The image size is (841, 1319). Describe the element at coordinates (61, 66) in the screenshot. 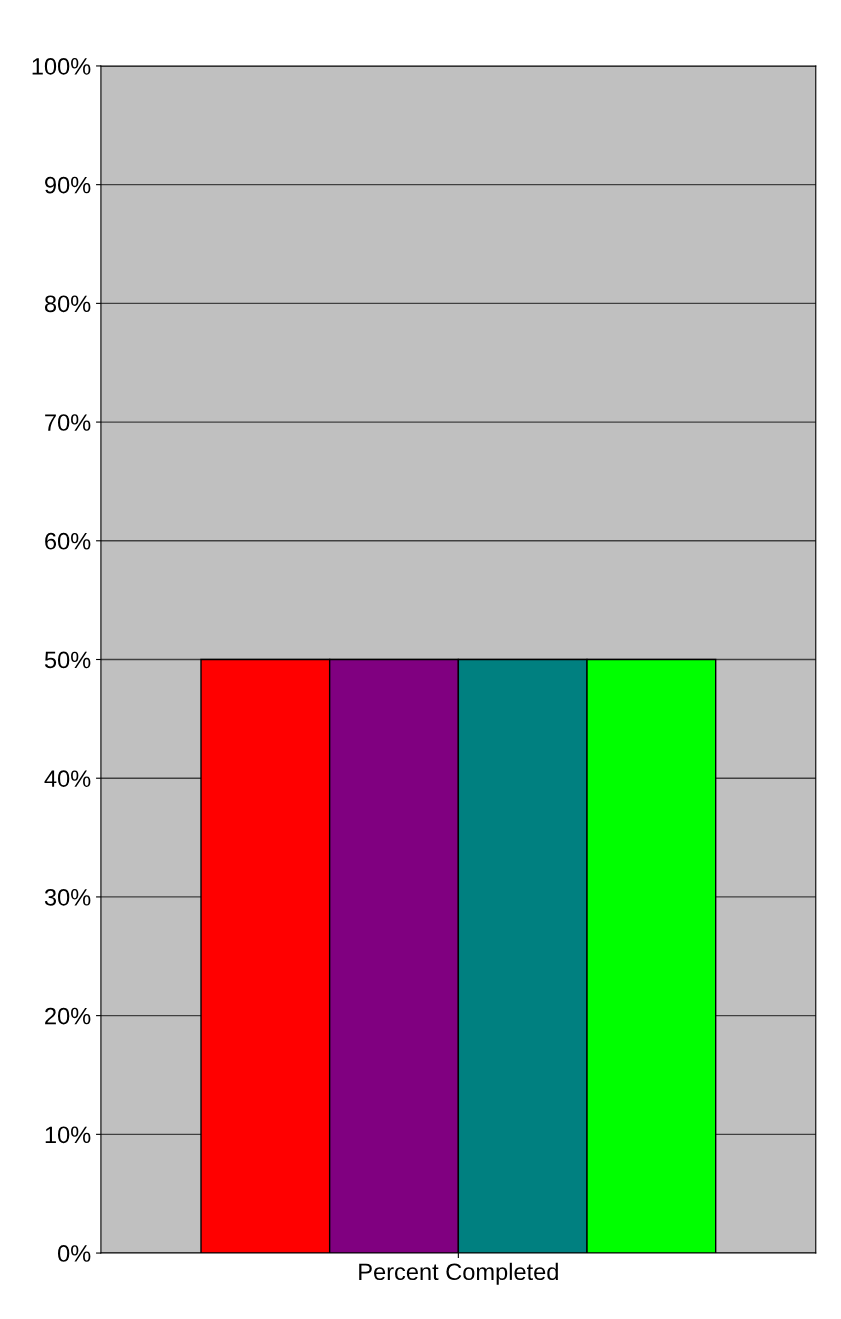

I see `y-tick-label: 100%` at that location.